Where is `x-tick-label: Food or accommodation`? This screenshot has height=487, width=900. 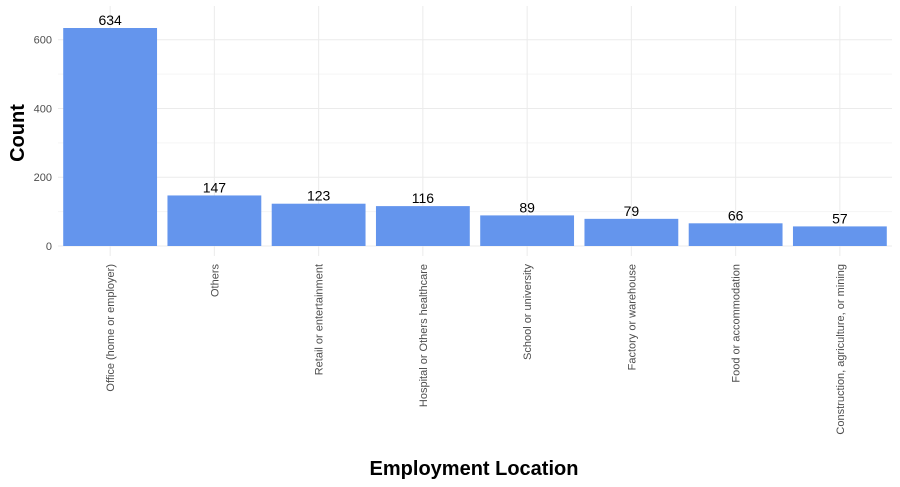 x-tick-label: Food or accommodation is located at coordinates (737, 323).